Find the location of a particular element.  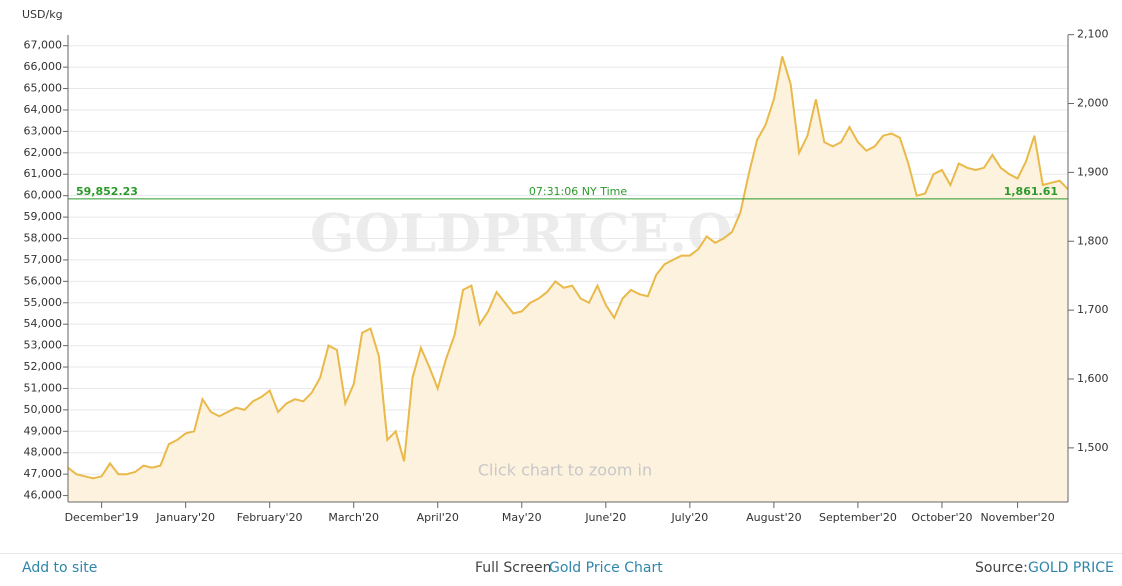

source-label: Source: is located at coordinates (1001, 568).